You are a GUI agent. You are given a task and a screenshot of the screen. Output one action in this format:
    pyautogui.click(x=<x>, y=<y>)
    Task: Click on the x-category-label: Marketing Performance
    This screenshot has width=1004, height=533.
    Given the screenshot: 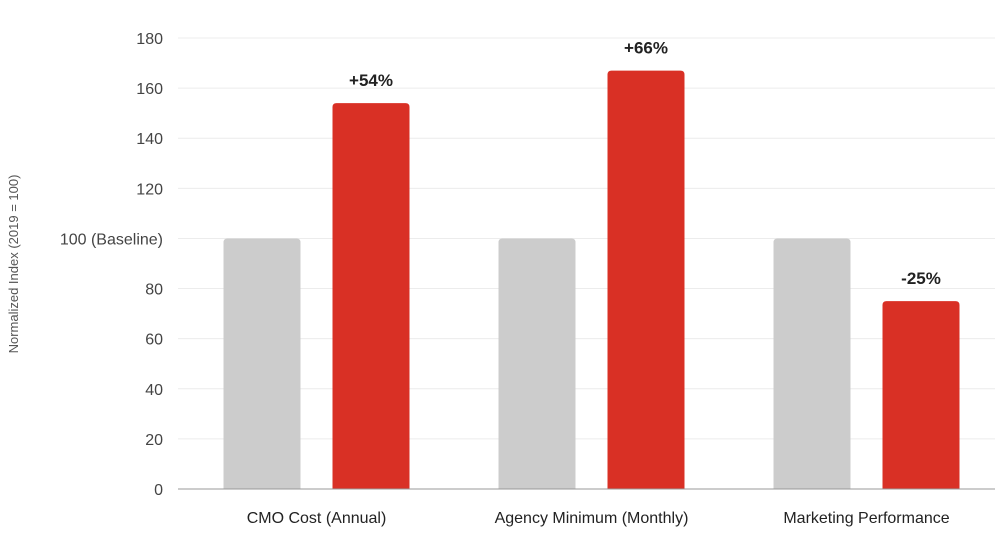 What is the action you would take?
    pyautogui.click(x=866, y=518)
    